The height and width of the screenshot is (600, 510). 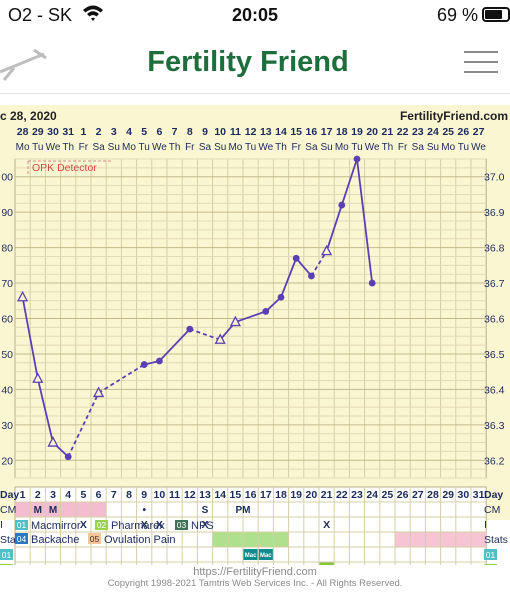 What do you see at coordinates (56, 526) in the screenshot?
I see `legend-label: Macmirror` at bounding box center [56, 526].